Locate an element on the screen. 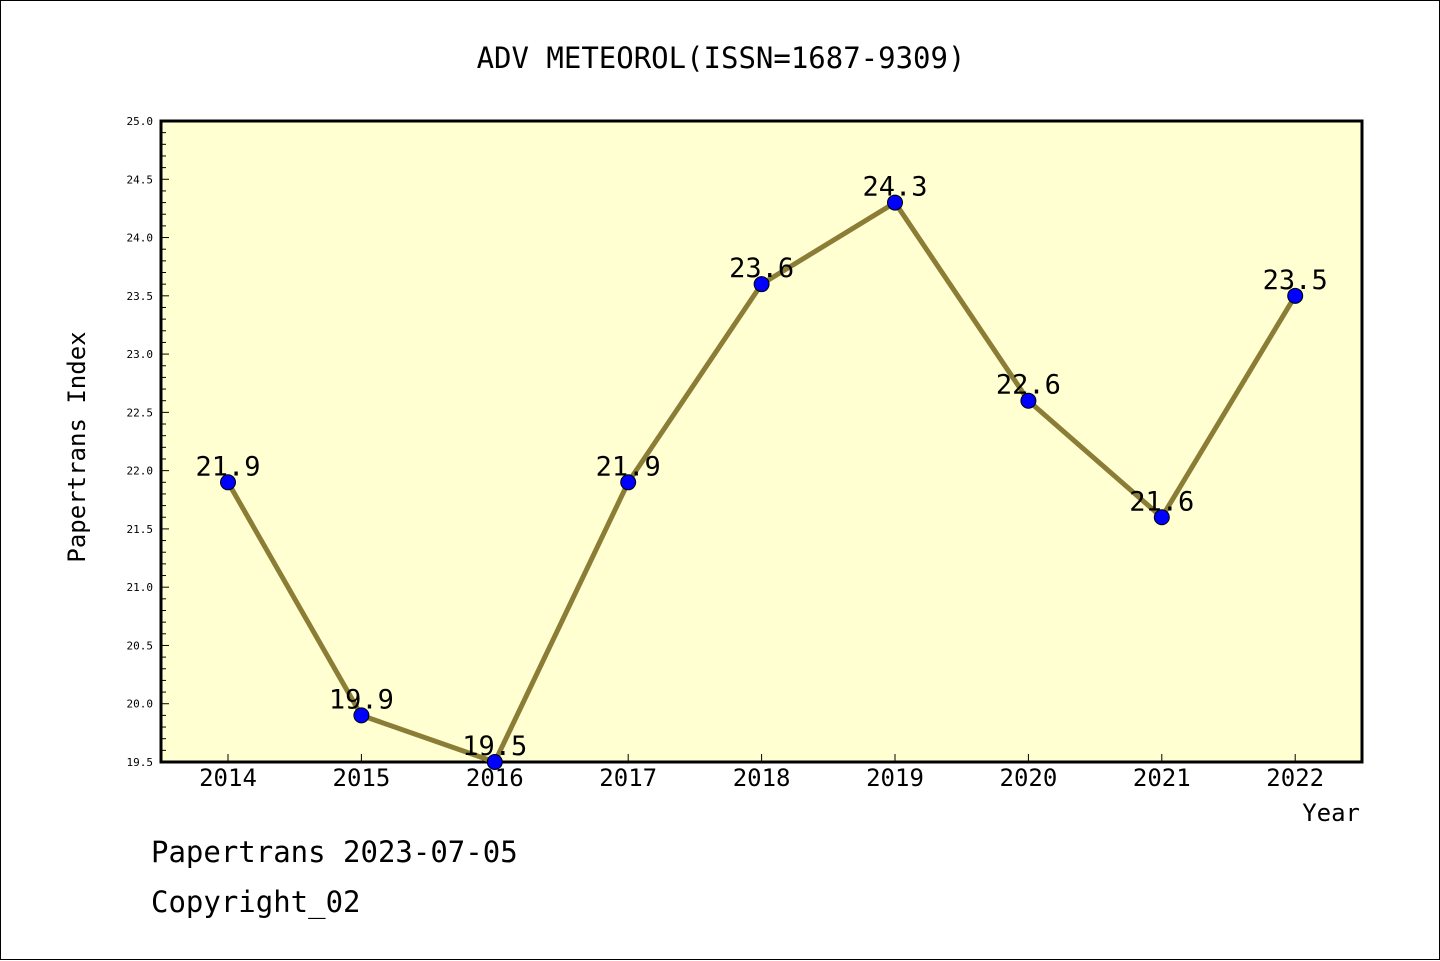 This screenshot has width=1440, height=961. data-label: 22.6 is located at coordinates (1028, 385).